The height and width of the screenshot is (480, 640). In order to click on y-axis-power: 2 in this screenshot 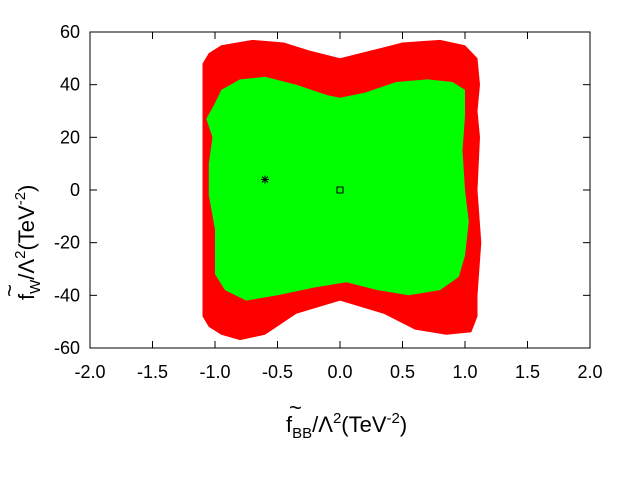, I will do `click(20, 255)`.